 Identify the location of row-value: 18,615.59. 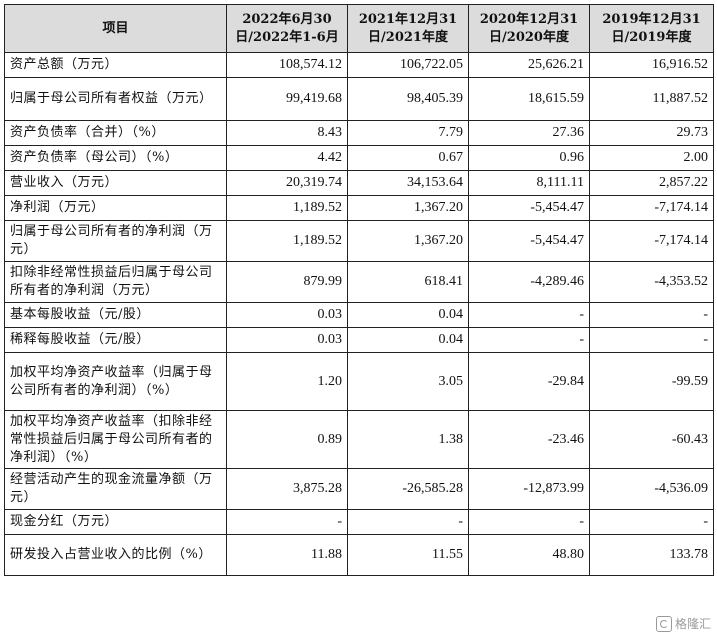
(529, 99).